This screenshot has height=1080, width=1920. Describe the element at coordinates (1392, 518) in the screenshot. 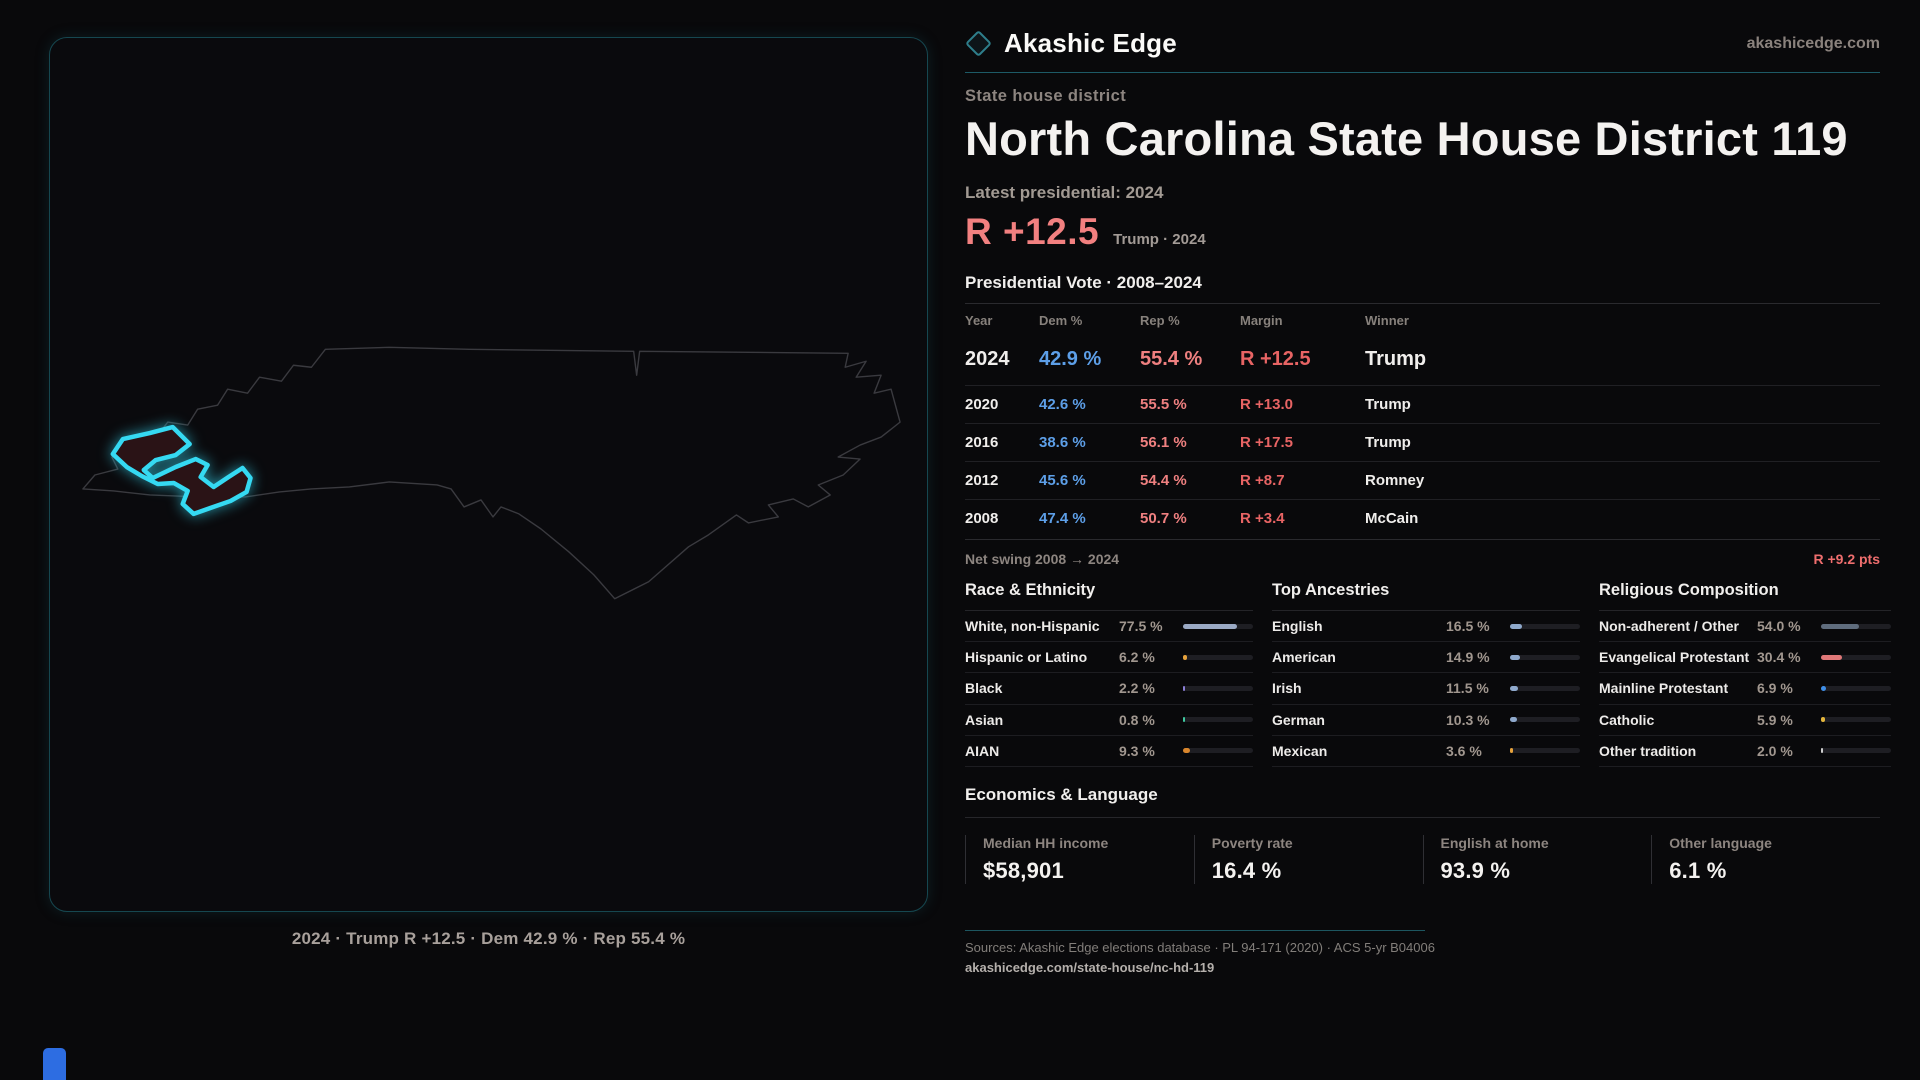

I see `winner-cell: McCain` at that location.